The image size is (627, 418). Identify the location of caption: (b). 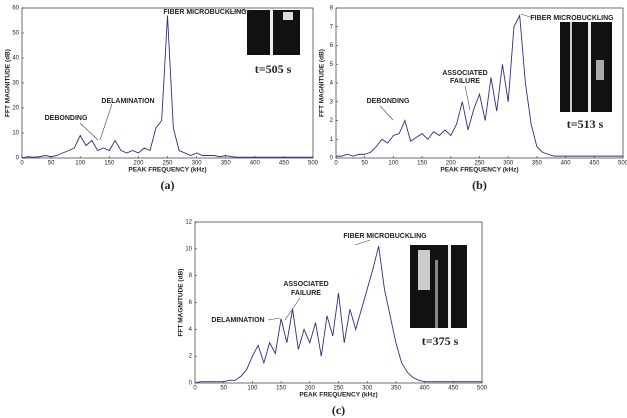
(479, 185).